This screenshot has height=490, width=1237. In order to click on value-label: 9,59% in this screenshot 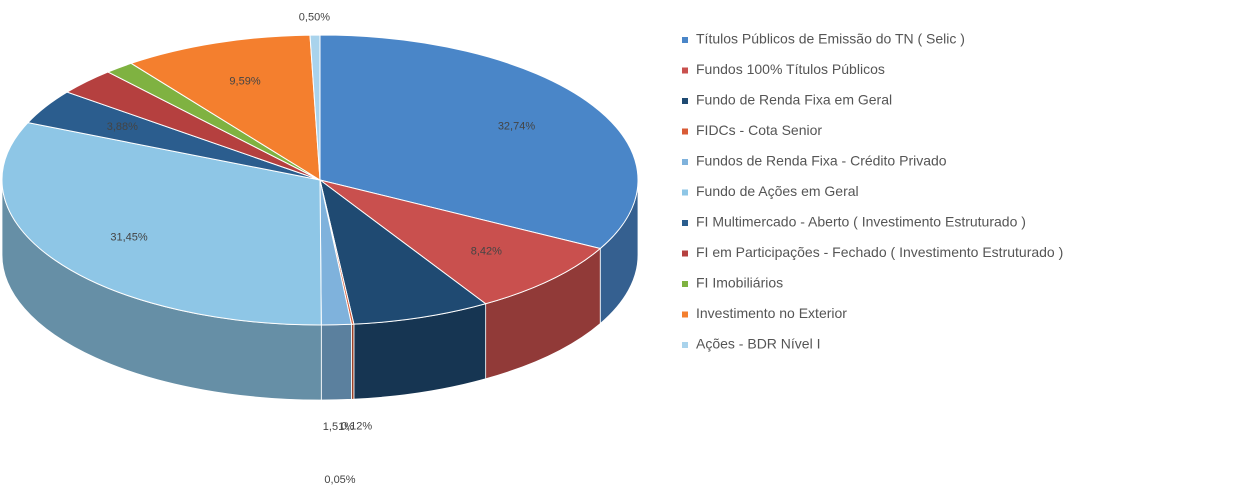, I will do `click(244, 81)`.